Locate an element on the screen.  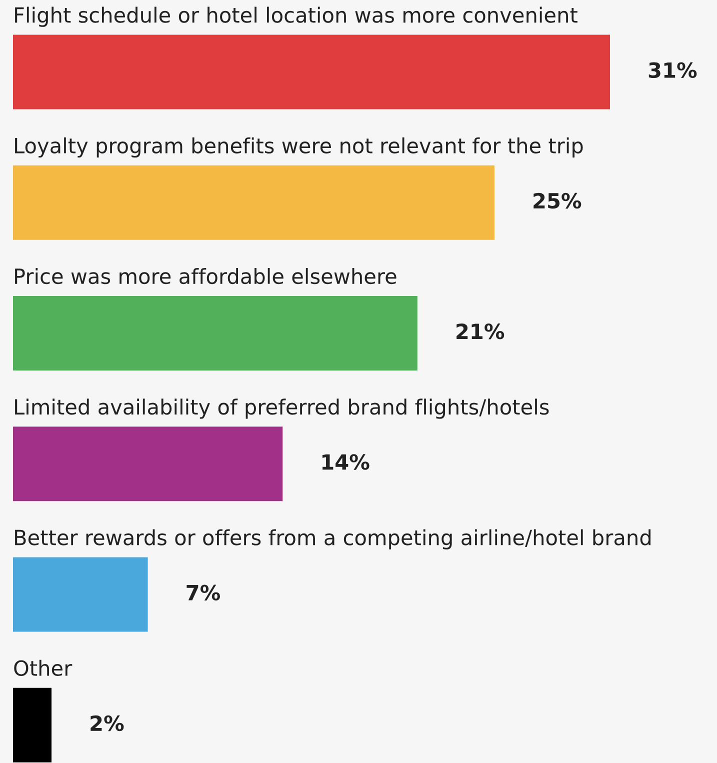
data-label: 14% is located at coordinates (346, 462).